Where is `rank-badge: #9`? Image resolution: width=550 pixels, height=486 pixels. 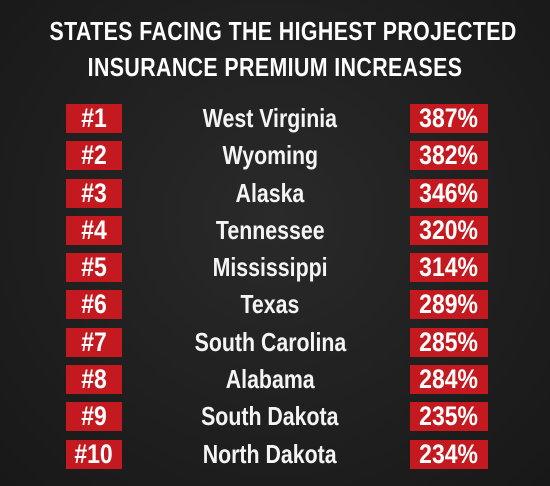 rank-badge: #9 is located at coordinates (94, 416).